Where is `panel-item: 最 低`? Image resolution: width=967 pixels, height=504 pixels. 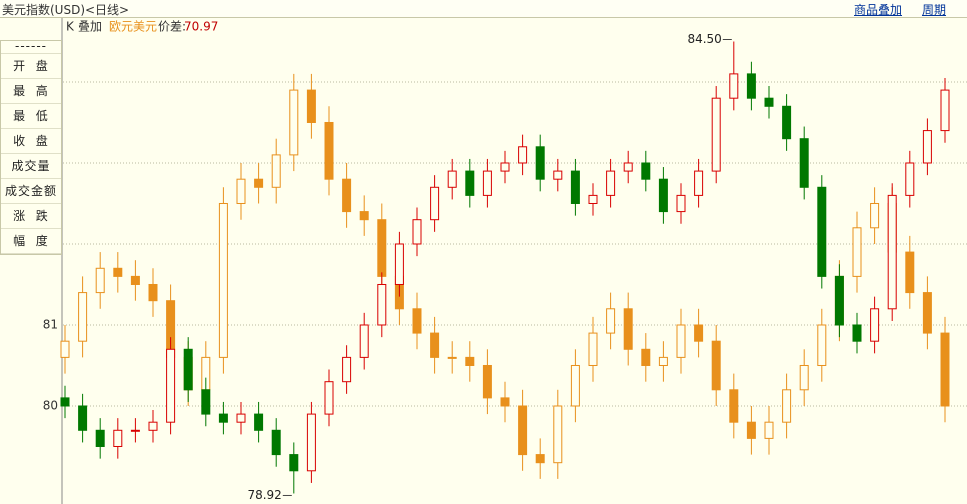
panel-item: 最 低 is located at coordinates (31, 116).